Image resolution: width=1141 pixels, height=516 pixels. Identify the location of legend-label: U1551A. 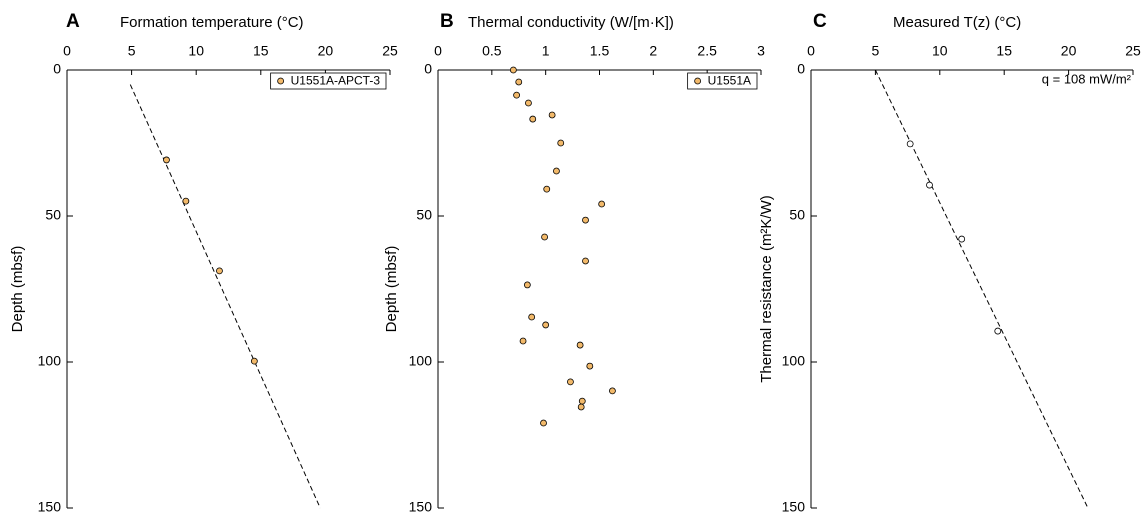
(729, 81).